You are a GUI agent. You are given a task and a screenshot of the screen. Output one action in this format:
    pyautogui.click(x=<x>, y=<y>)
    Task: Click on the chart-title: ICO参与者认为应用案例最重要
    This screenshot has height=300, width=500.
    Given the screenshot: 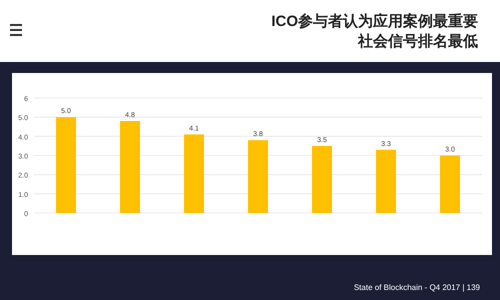 What is the action you would take?
    pyautogui.click(x=374, y=21)
    